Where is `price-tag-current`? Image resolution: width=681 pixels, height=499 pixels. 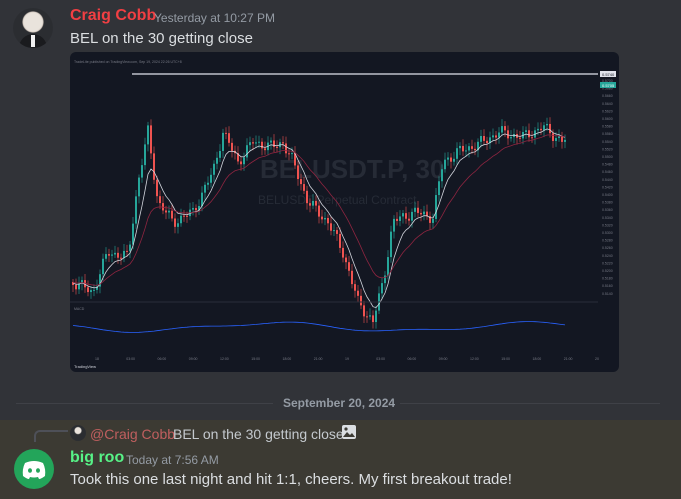 price-tag-current is located at coordinates (608, 85).